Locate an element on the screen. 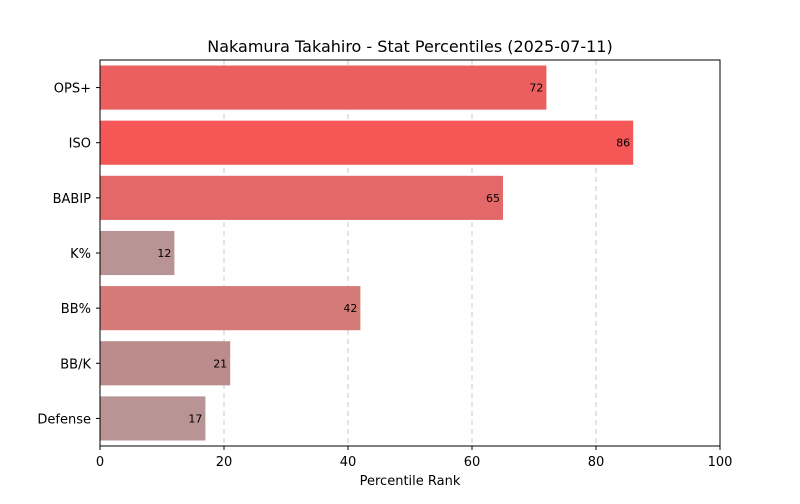  bar-value-label: 21 is located at coordinates (220, 363).